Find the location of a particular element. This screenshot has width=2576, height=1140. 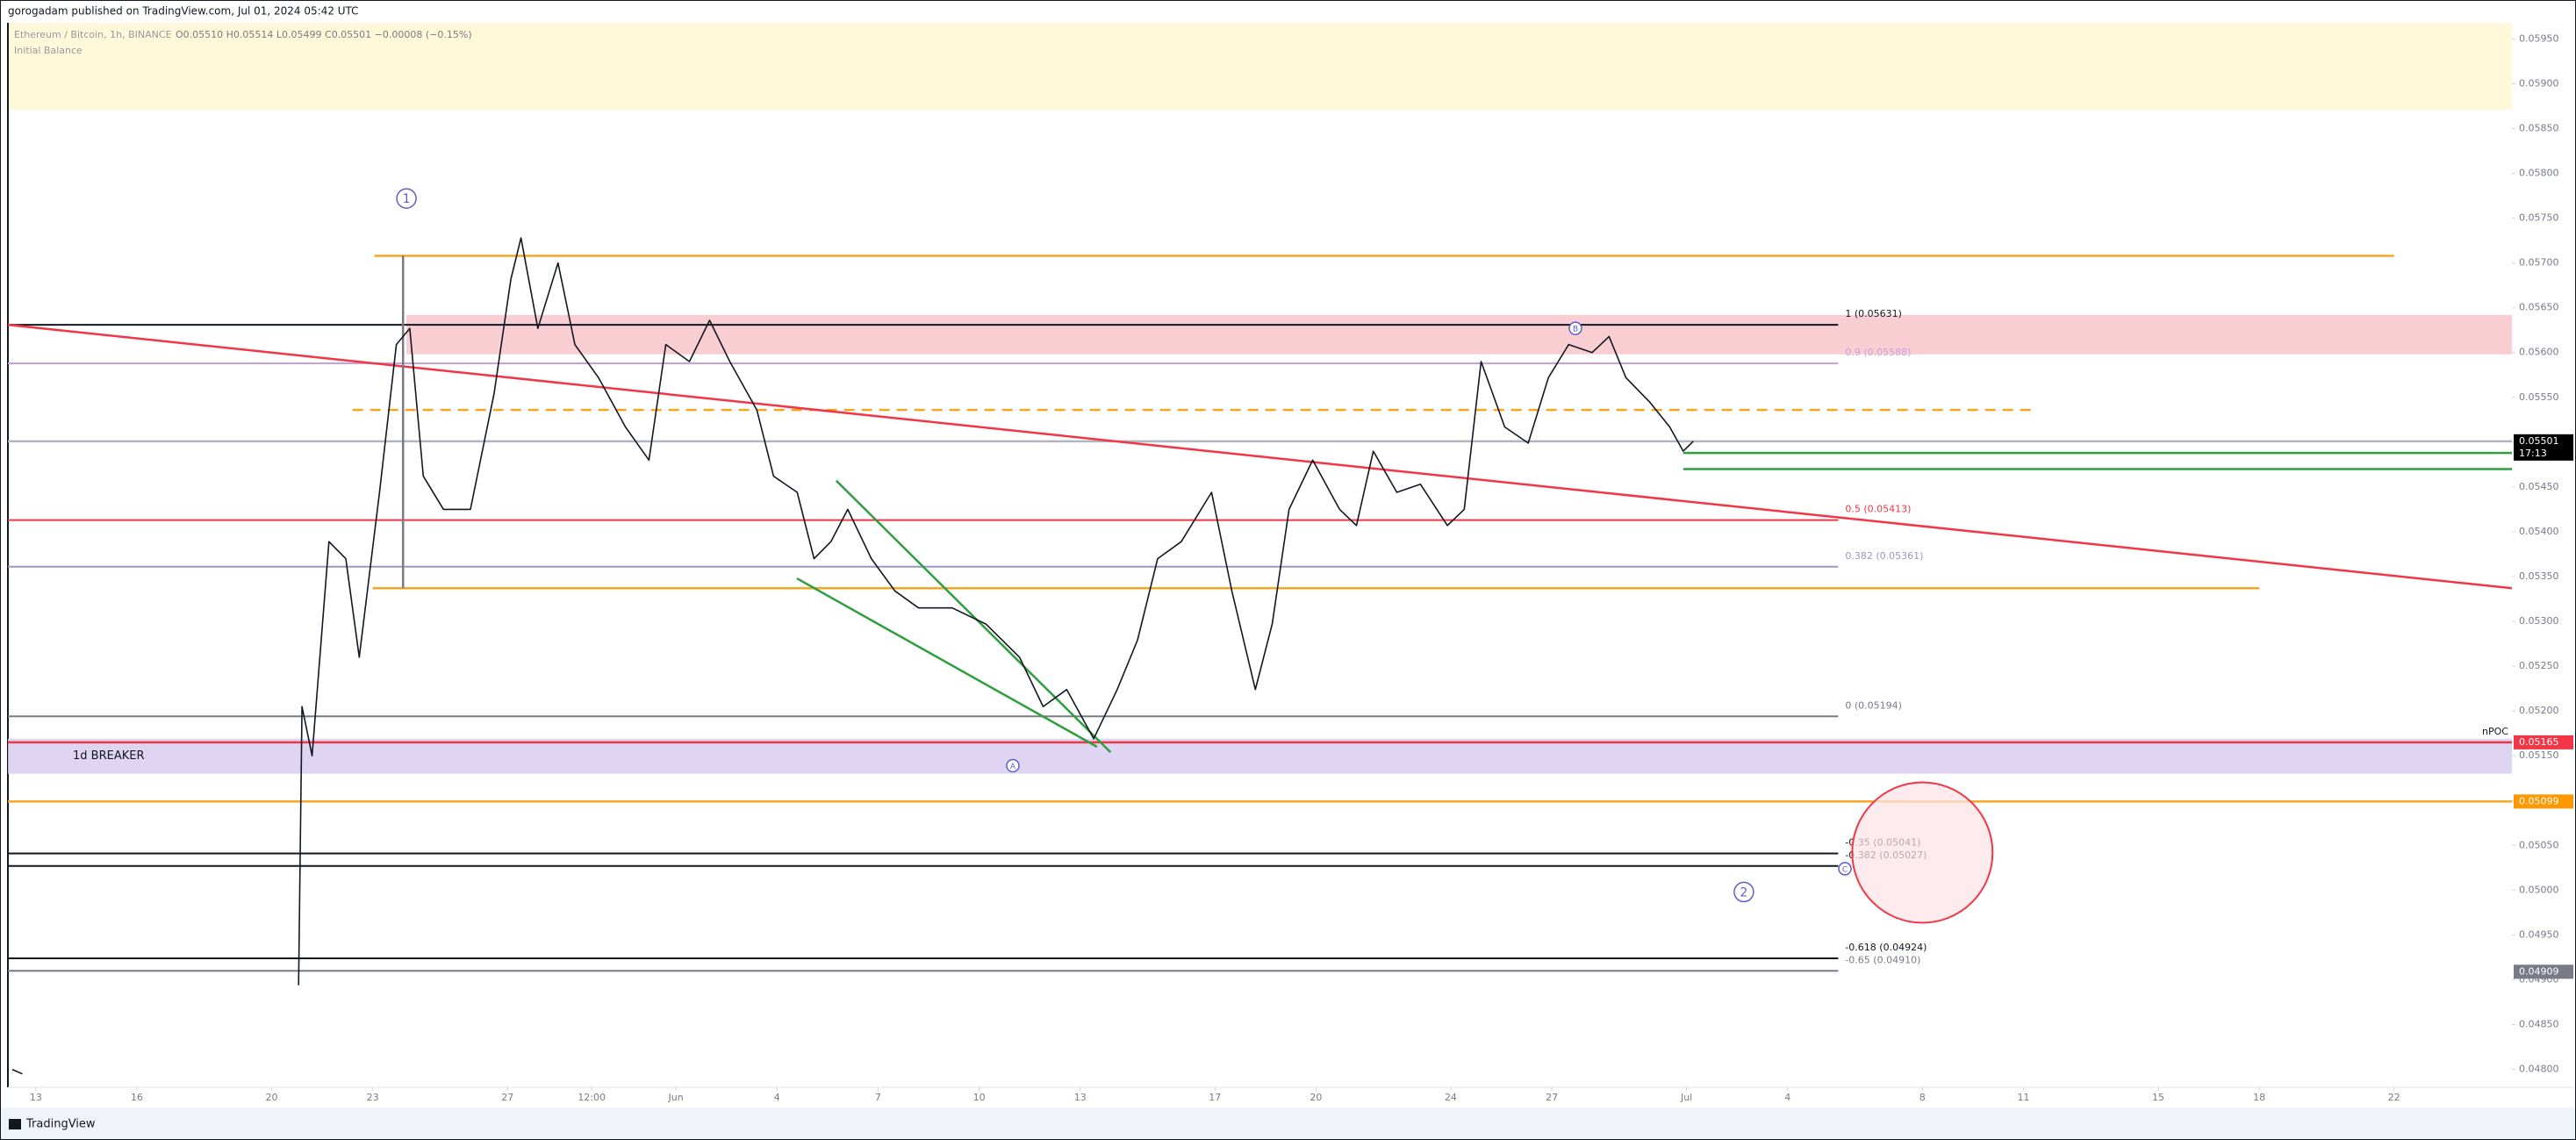

y-tick-label: 0.05300 is located at coordinates (2539, 621).